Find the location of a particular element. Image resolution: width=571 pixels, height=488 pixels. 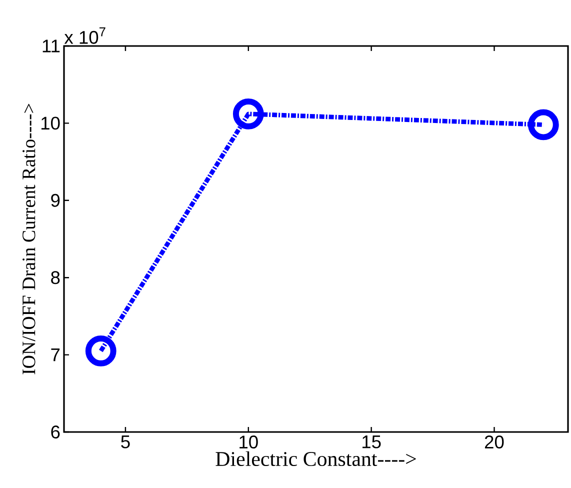

y-tick-label: 9 is located at coordinates (55, 200).